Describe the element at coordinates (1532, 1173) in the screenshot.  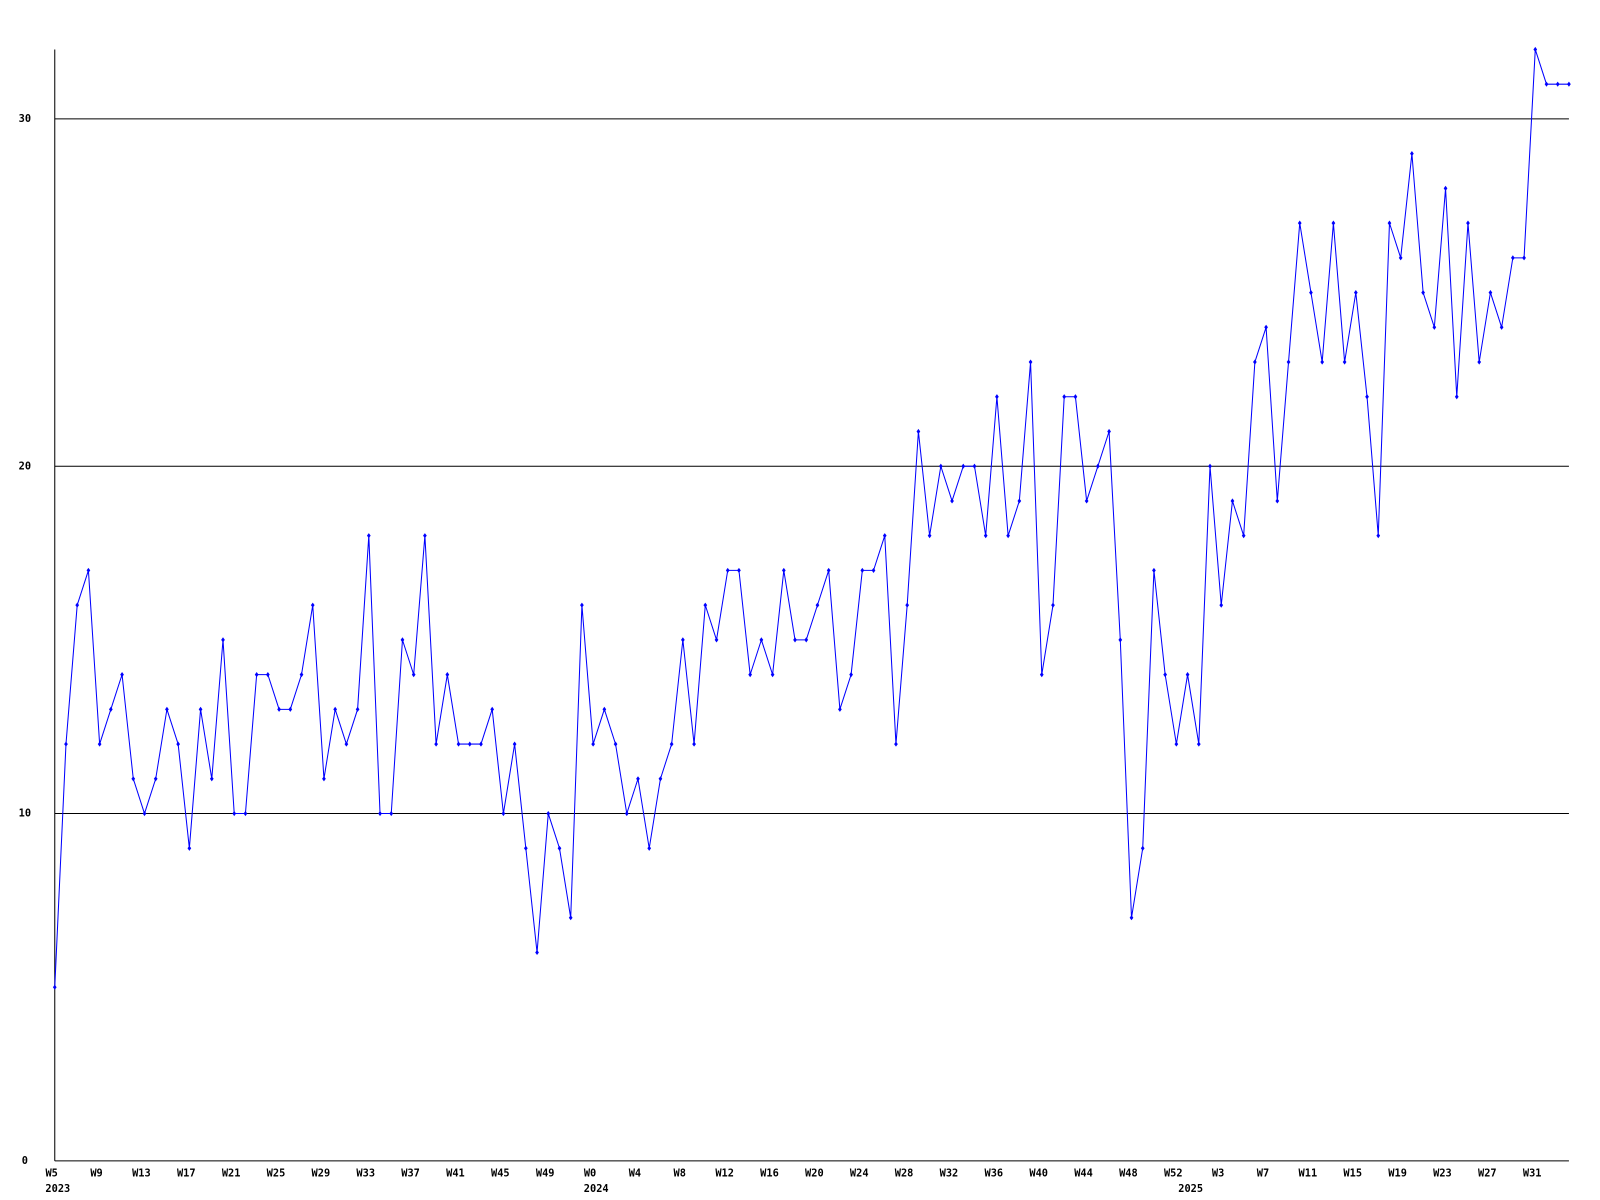
I see `x-tick-label: W31` at that location.